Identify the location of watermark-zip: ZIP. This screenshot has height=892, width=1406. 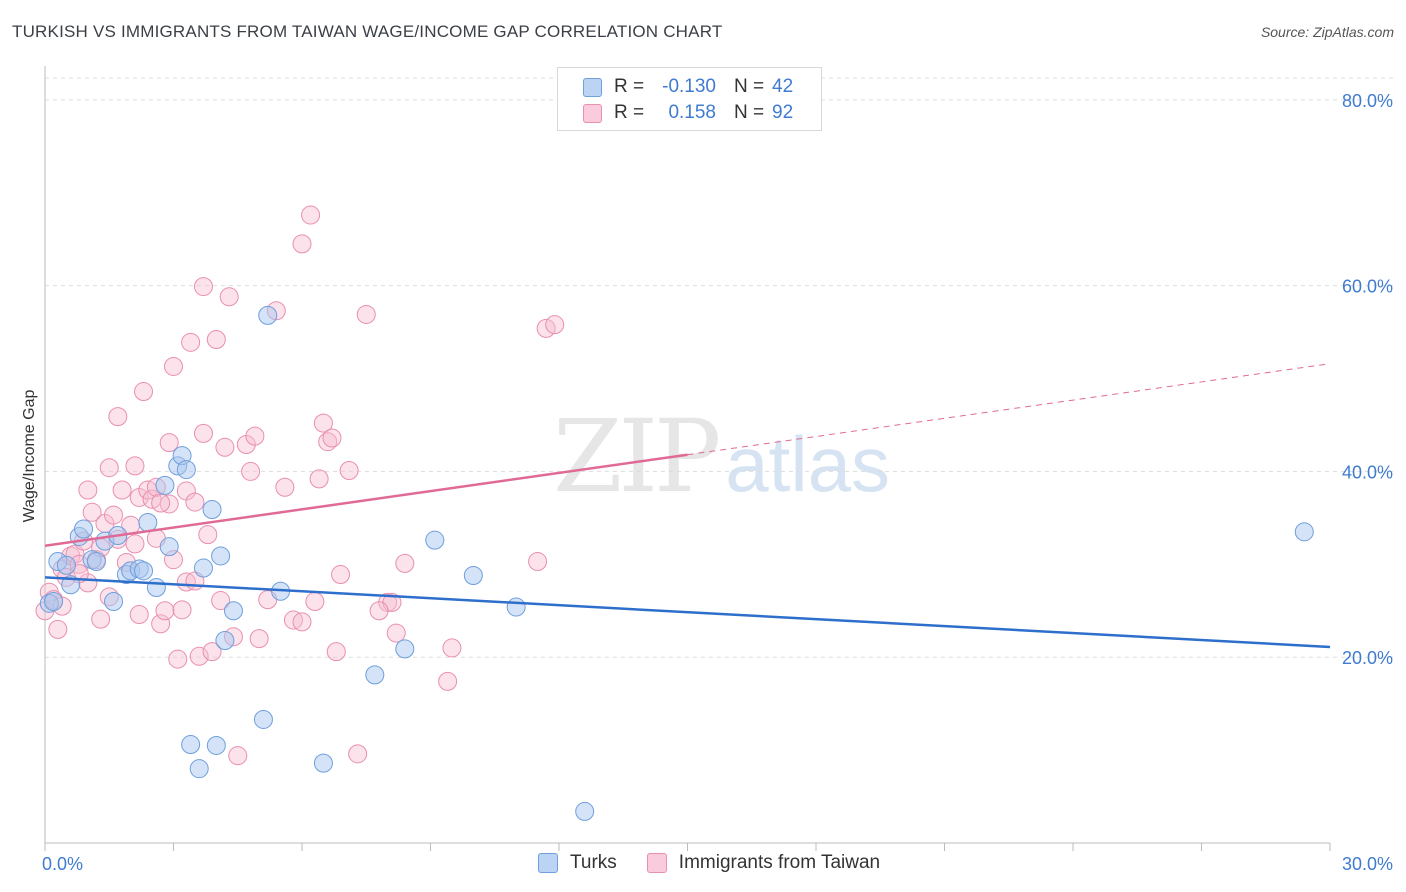
(637, 456).